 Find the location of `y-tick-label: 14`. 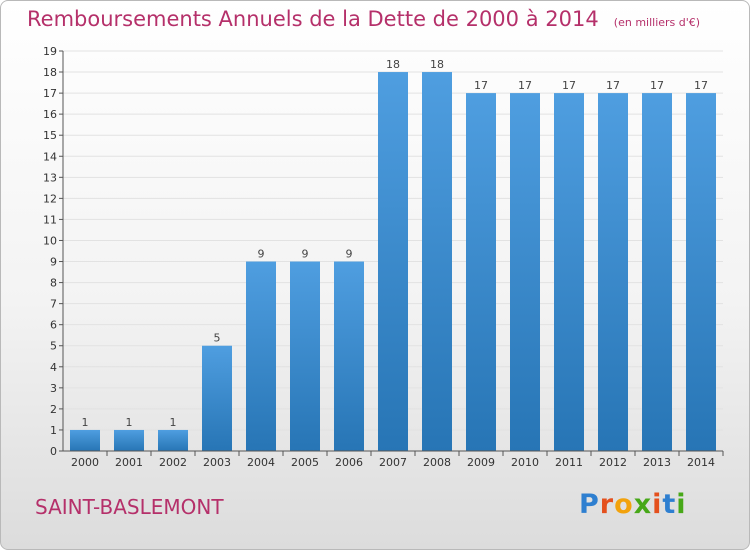

y-tick-label: 14 is located at coordinates (50, 156).